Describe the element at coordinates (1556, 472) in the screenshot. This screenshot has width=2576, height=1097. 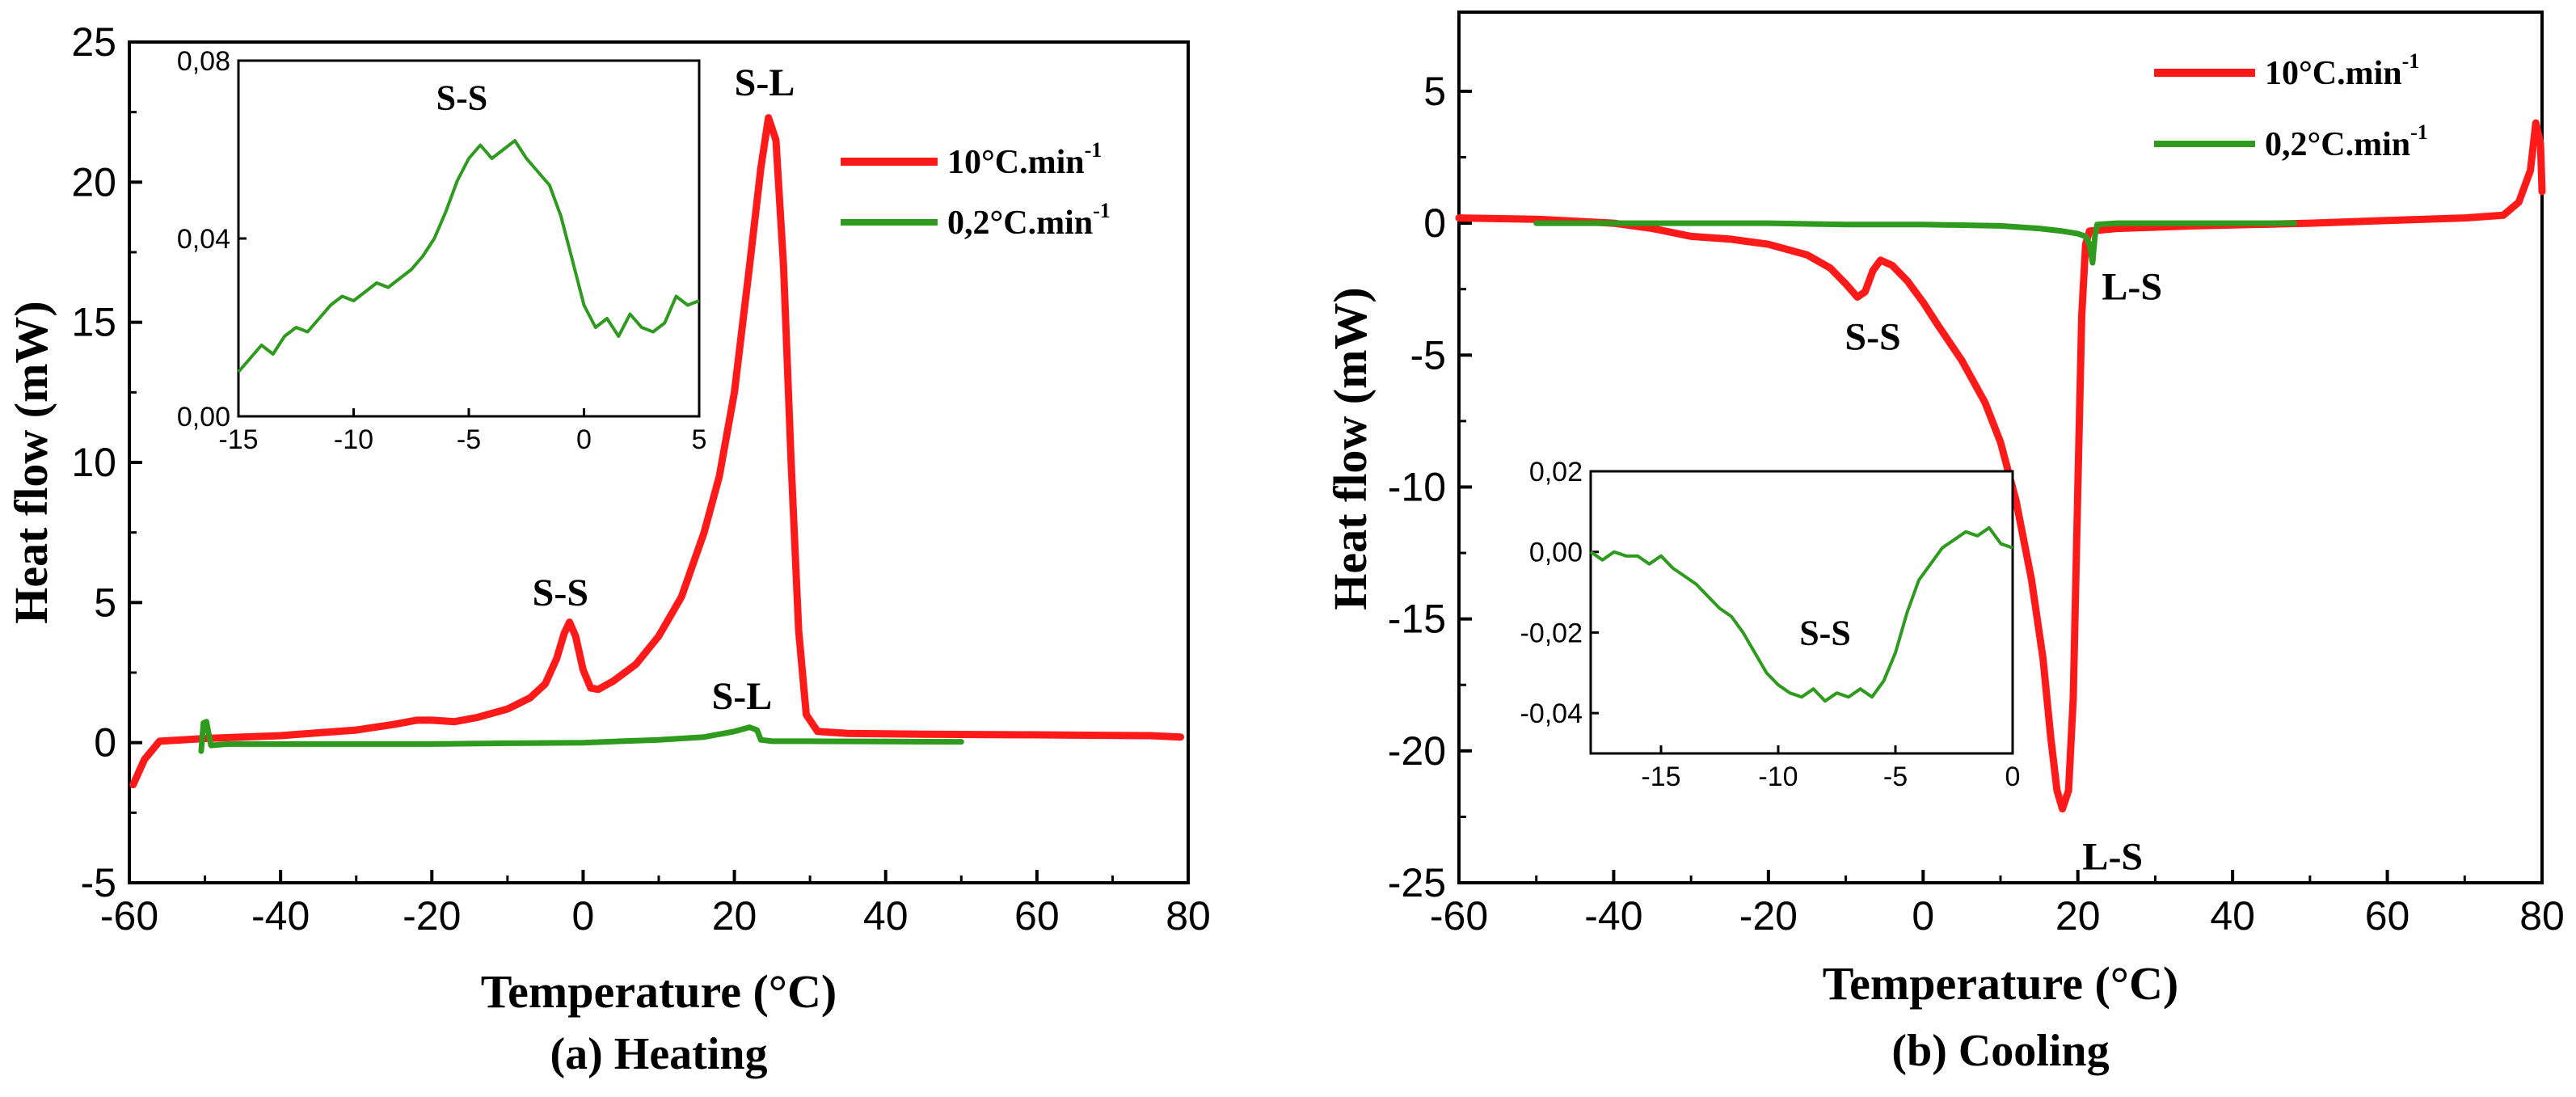
I see `inset-y-tick-label: 0,02` at that location.